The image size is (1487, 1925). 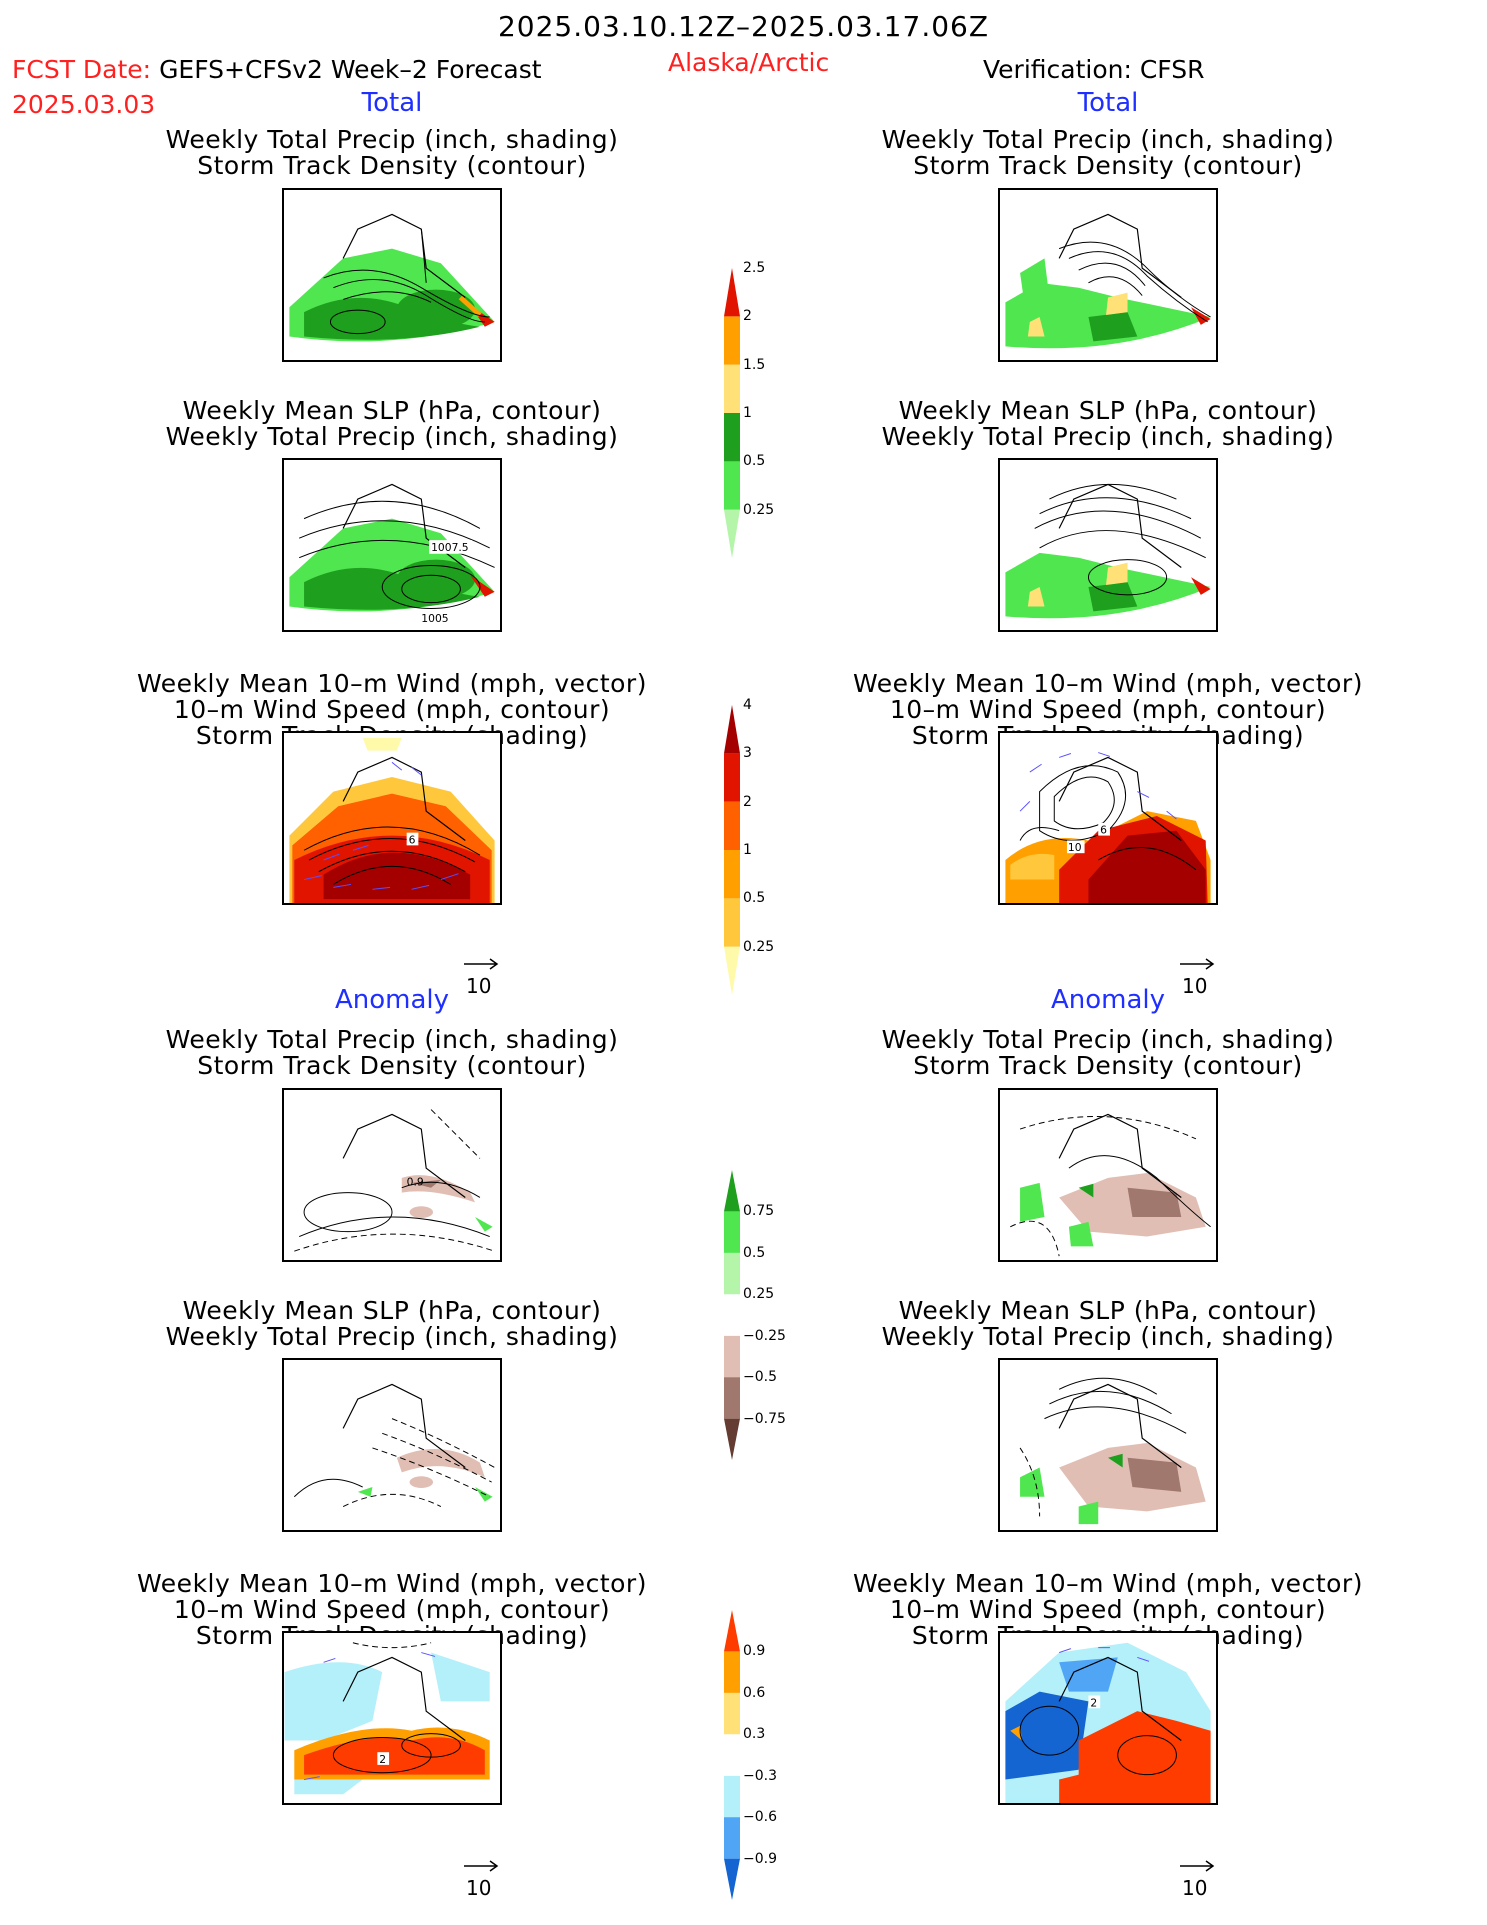 I want to click on contour-label: 0.9, so click(x=415, y=1182).